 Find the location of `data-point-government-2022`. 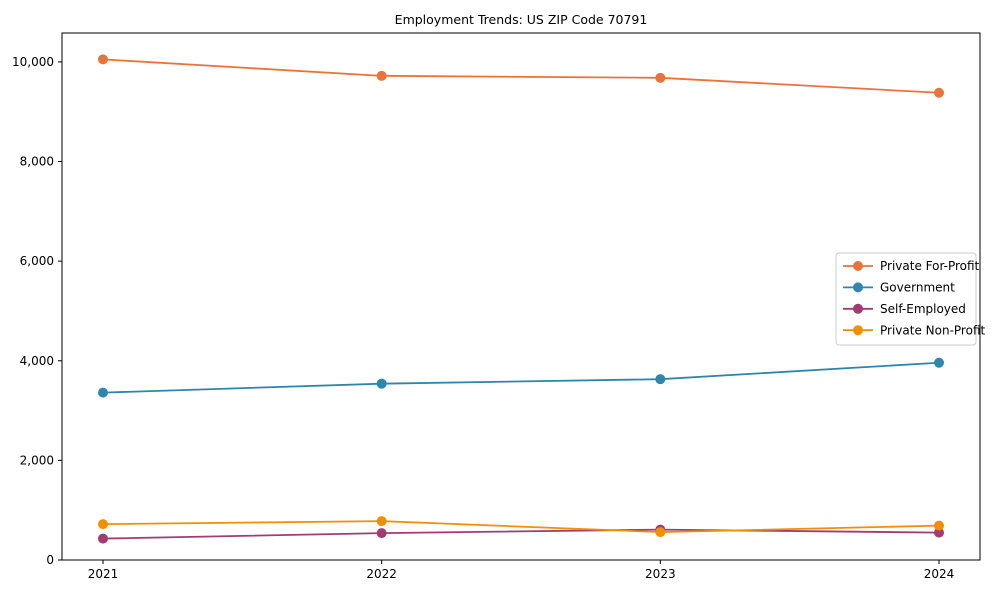

data-point-government-2022 is located at coordinates (381, 383).